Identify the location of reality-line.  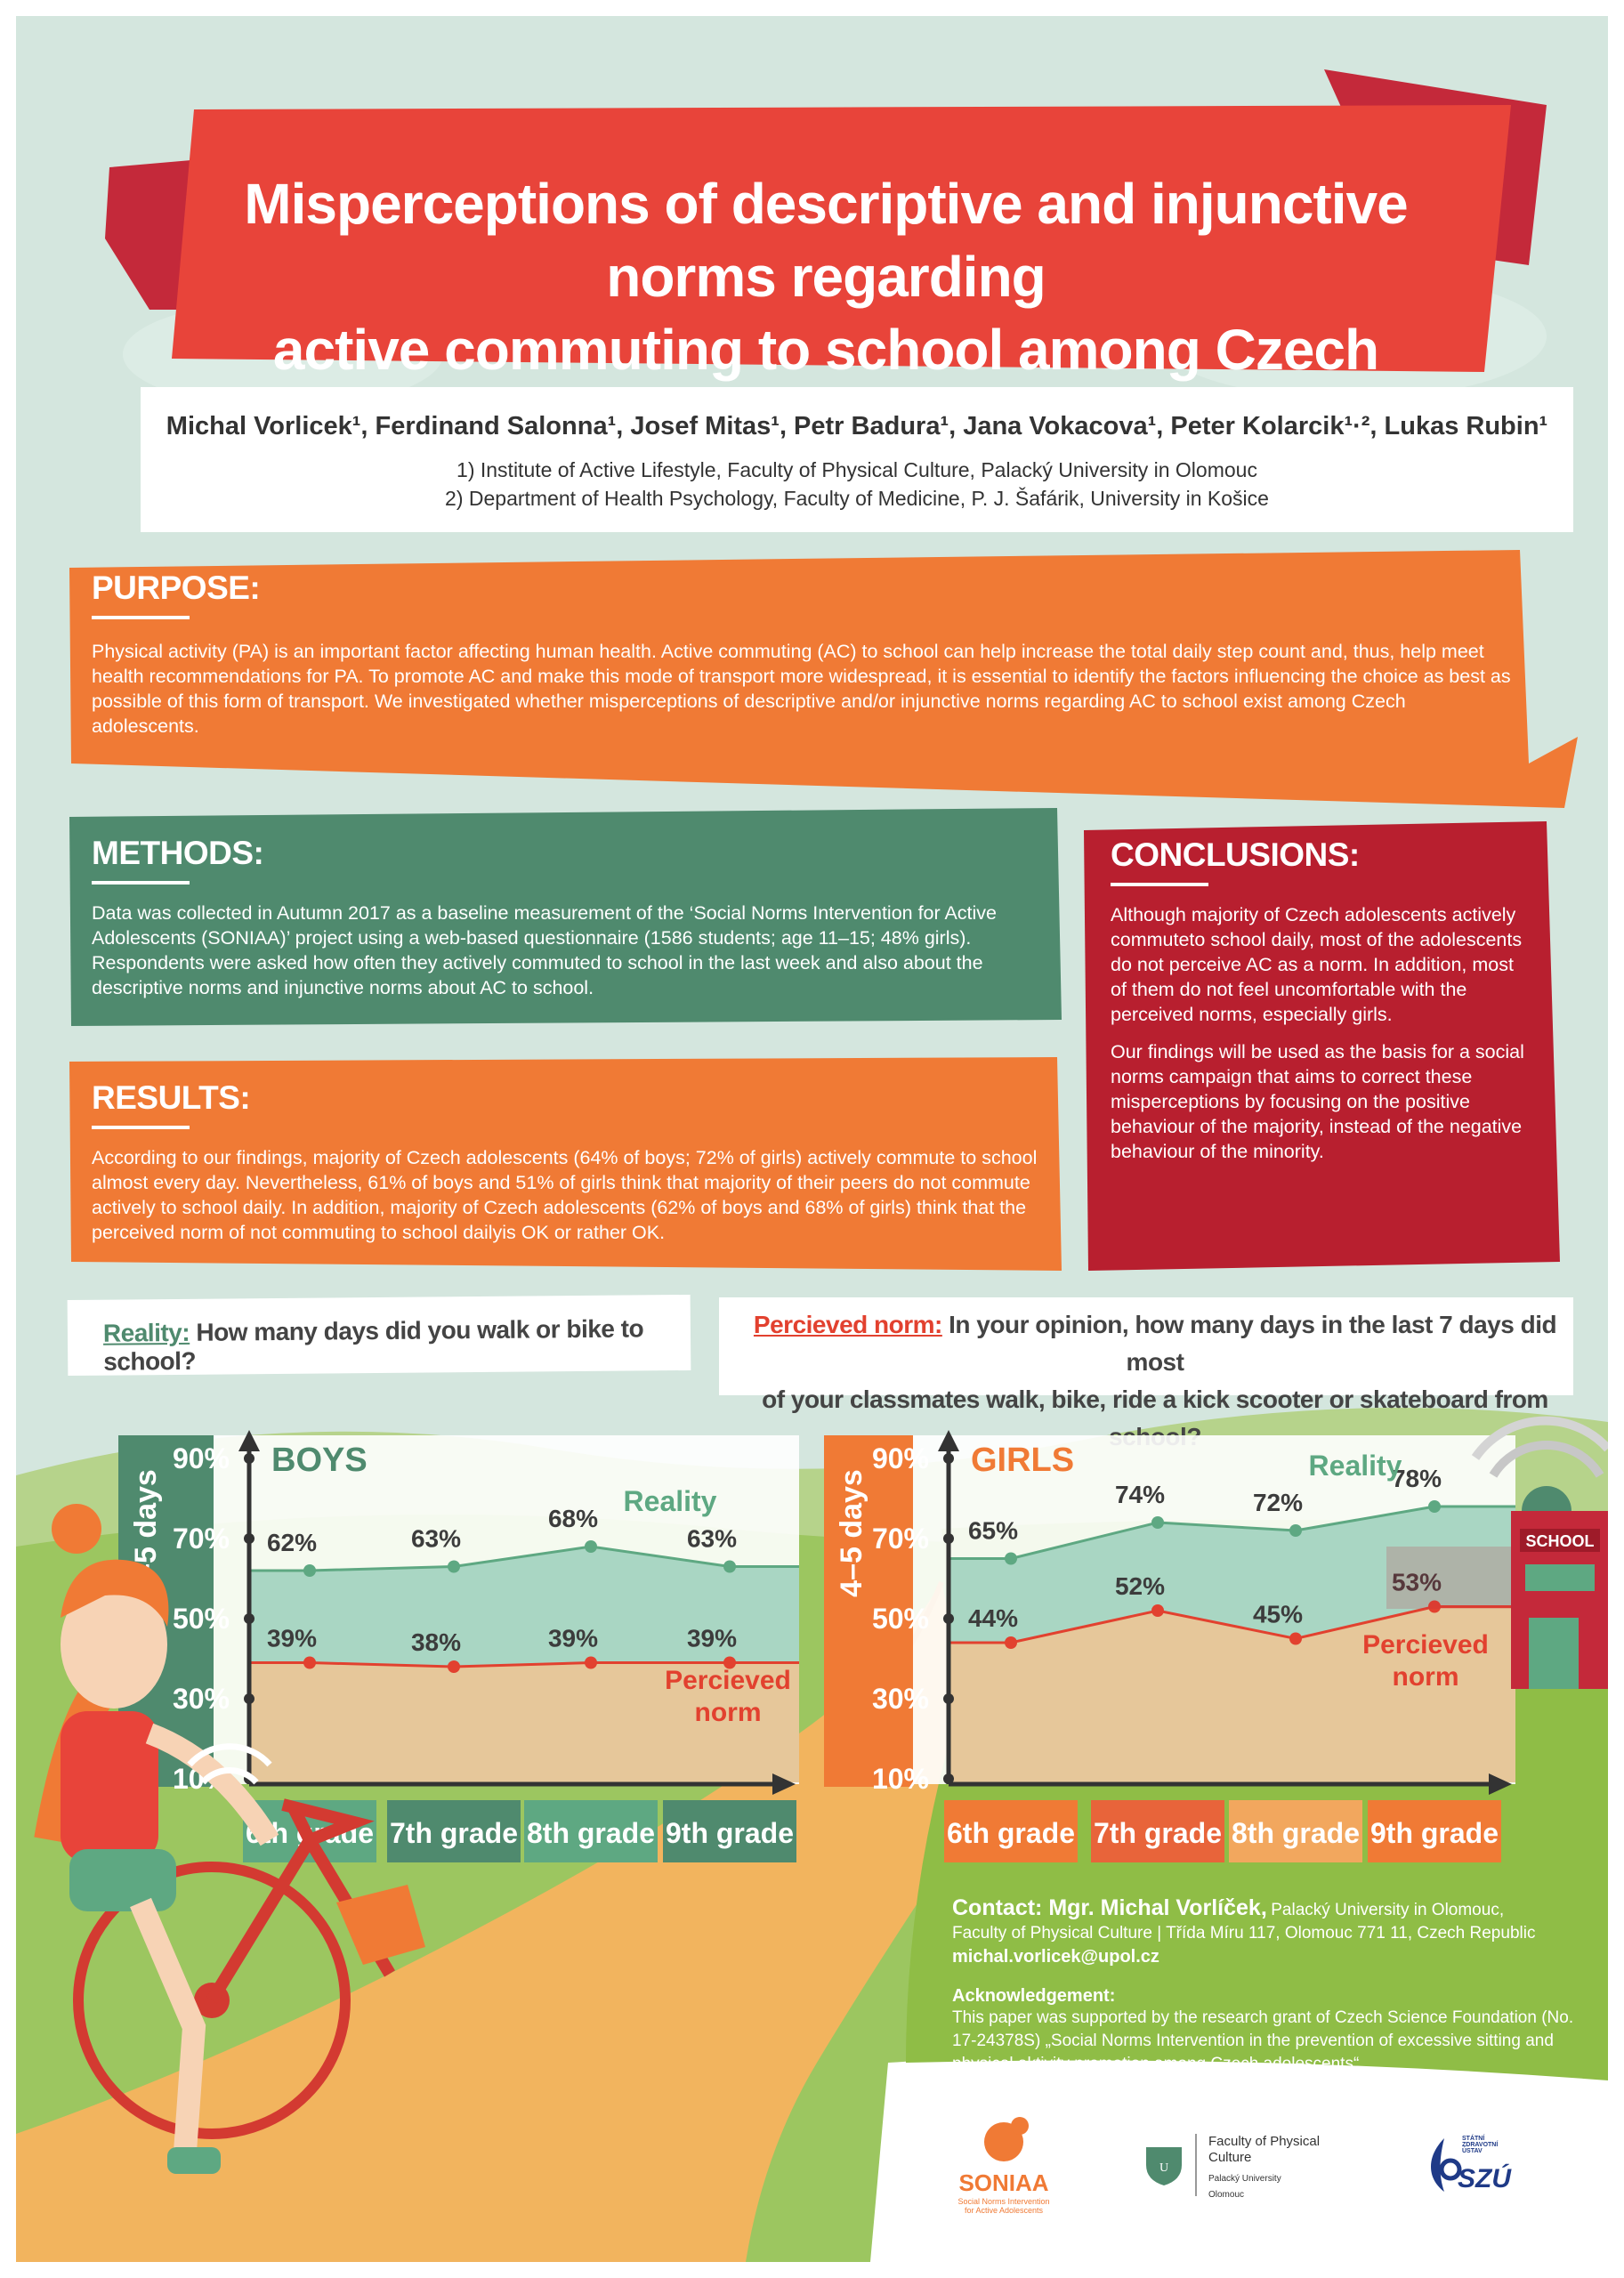
(1232, 1533).